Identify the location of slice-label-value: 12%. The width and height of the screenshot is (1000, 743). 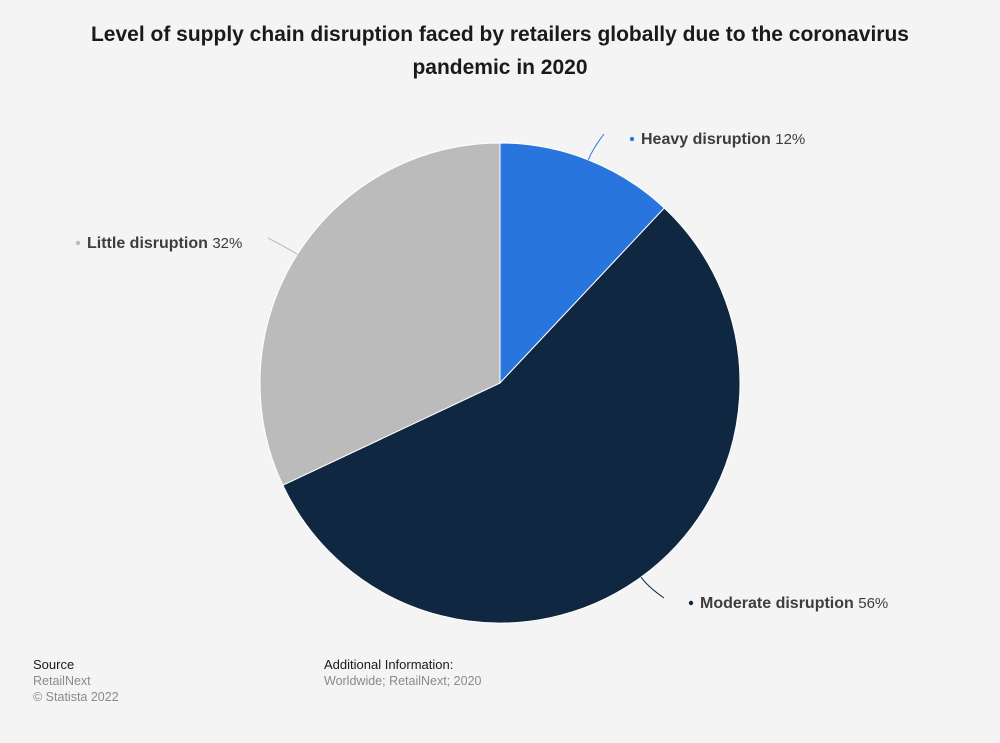
(790, 139).